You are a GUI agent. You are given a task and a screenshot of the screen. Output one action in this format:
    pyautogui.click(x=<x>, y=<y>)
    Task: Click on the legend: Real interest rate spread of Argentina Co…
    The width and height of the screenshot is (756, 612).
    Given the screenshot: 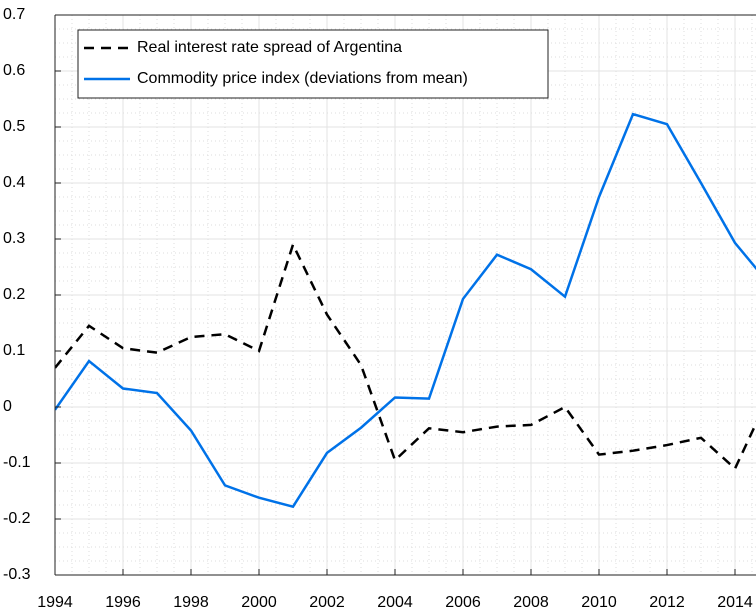 What is the action you would take?
    pyautogui.click(x=313, y=64)
    